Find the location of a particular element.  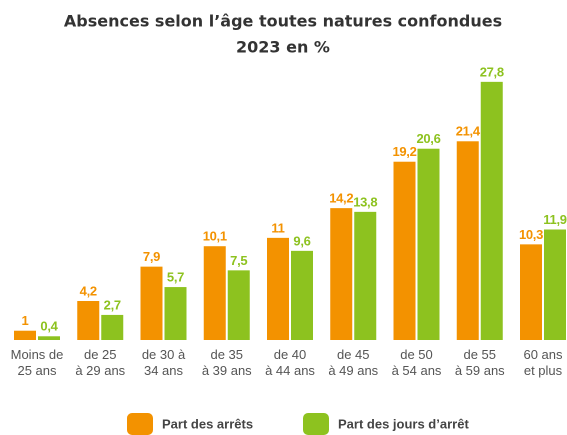

x-tick-label: de 40 à 44 ans is located at coordinates (290, 362).